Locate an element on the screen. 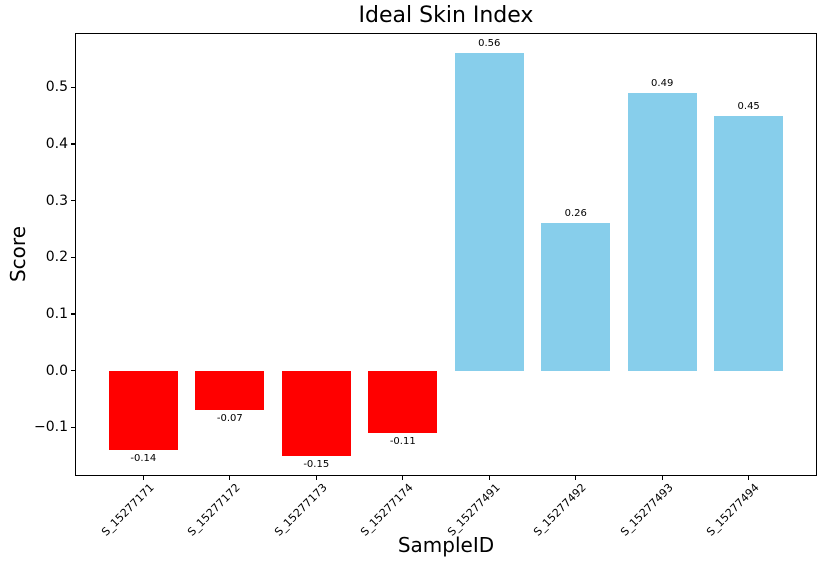 This screenshot has width=827, height=564. bar-value-label: 0.49 is located at coordinates (662, 84).